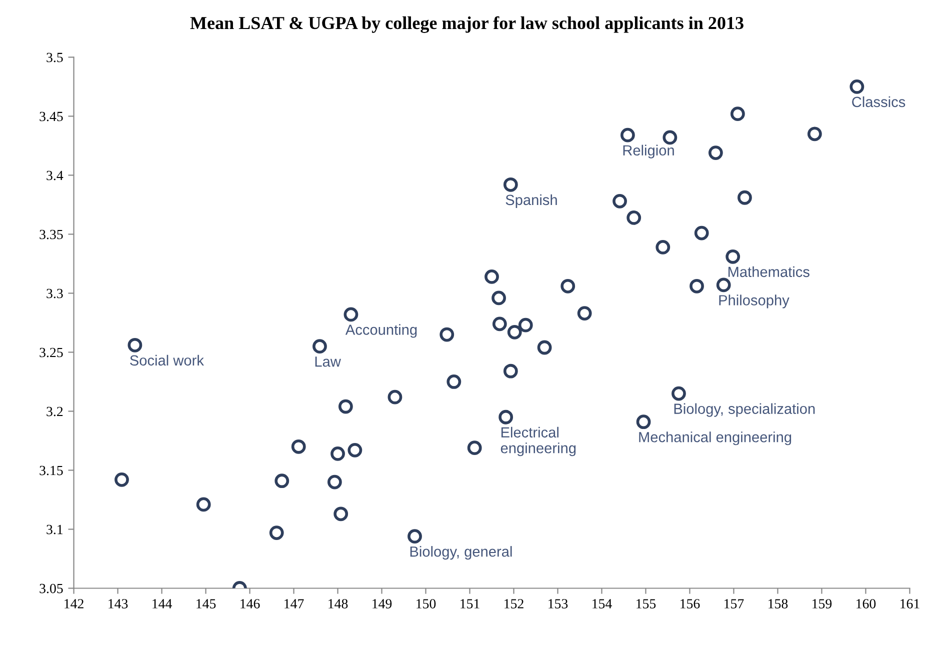  I want to click on y-tick-label: 3.5, so click(54, 57).